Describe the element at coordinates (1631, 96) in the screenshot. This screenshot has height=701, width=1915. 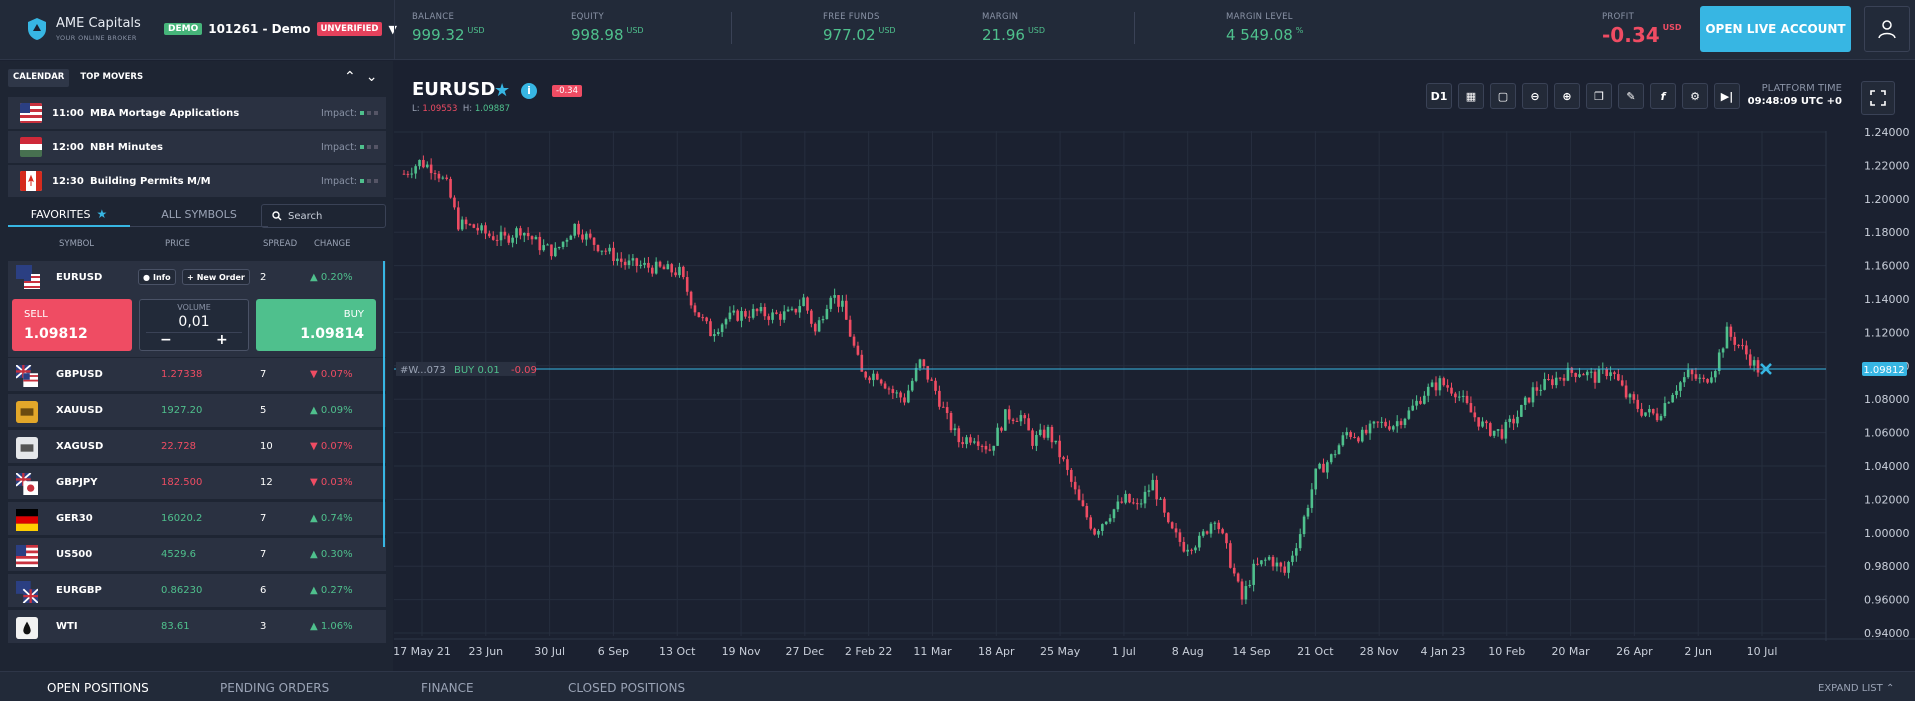
I see `pencil-icon: ✎` at that location.